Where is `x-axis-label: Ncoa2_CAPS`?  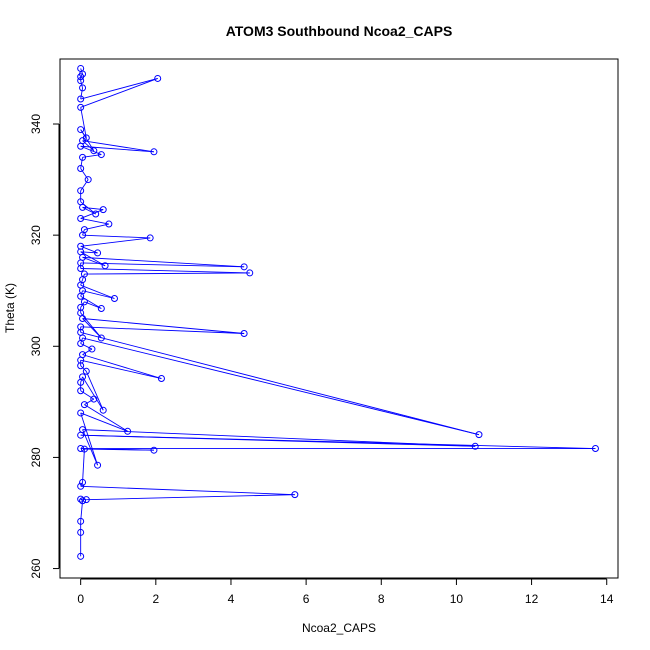
x-axis-label: Ncoa2_CAPS is located at coordinates (339, 628).